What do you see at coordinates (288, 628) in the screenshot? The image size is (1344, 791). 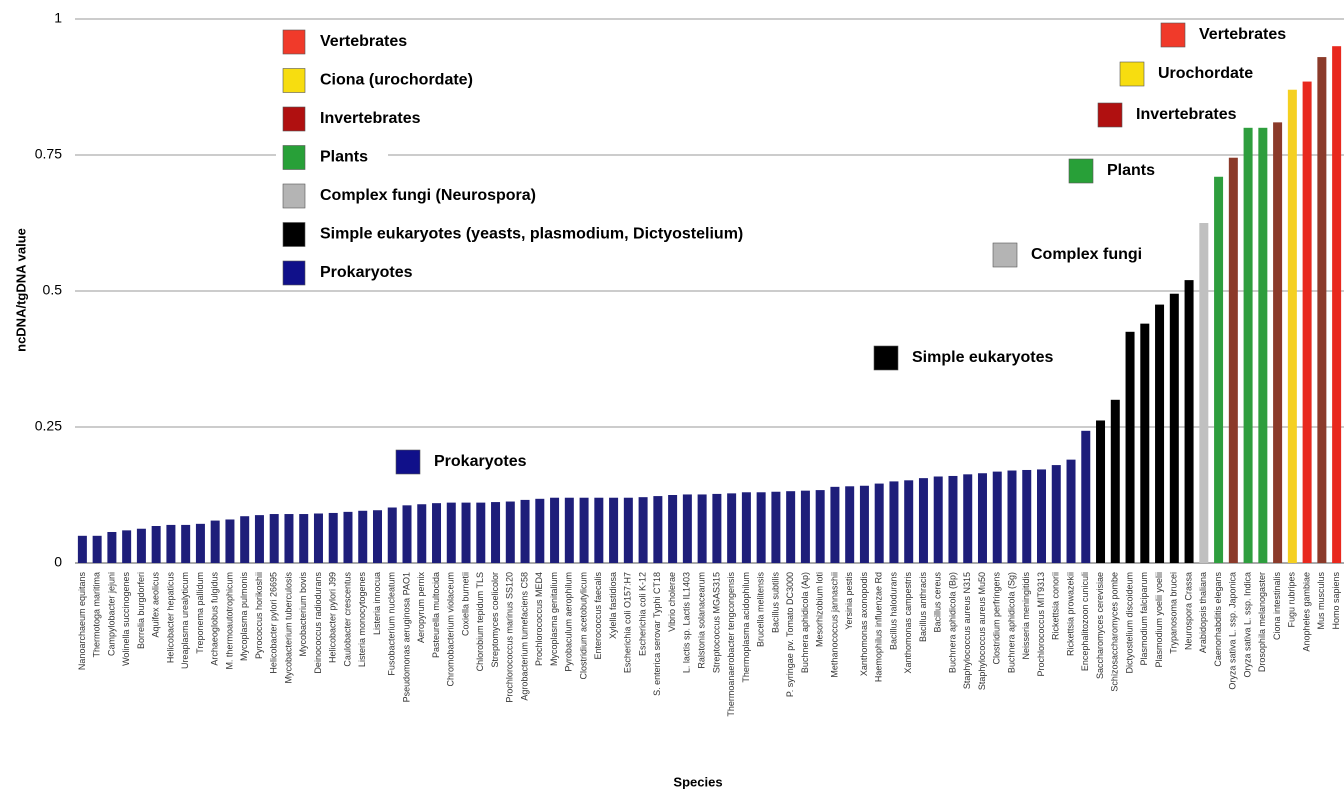 I see `x-tick-label: Mycobacterium tuberculosis` at bounding box center [288, 628].